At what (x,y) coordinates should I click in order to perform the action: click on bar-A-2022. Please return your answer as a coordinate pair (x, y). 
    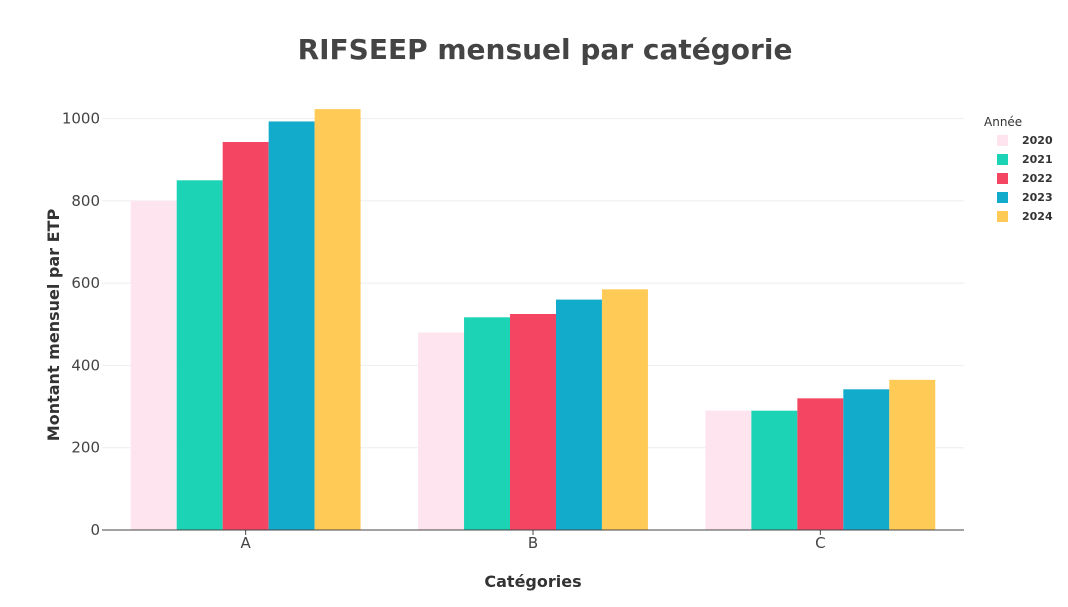
    Looking at the image, I should click on (245, 336).